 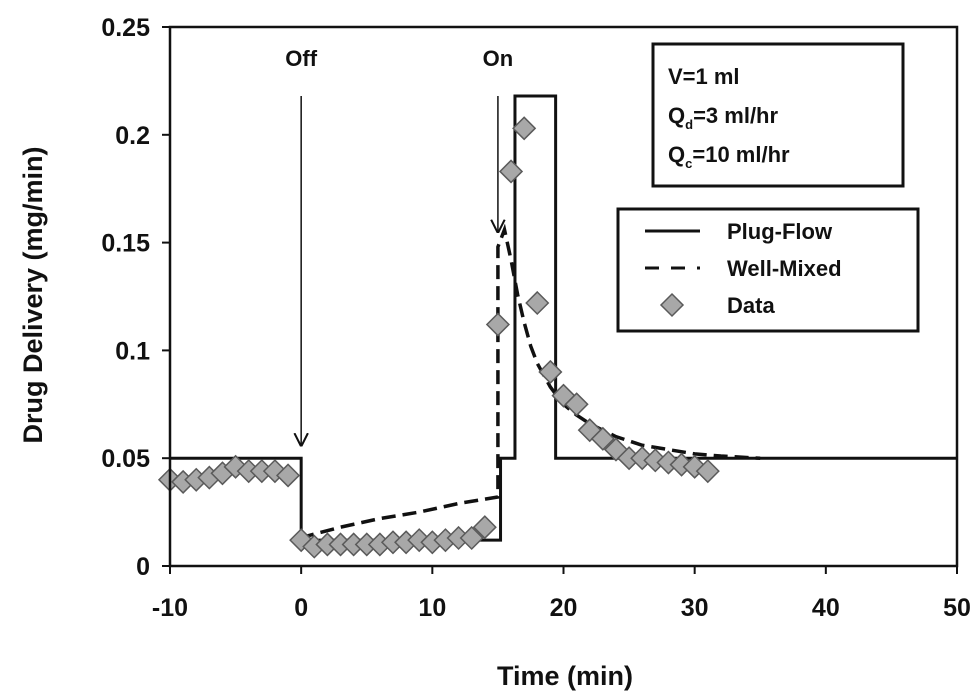 I want to click on parameter-line: Qd=3 ml/hr, so click(x=723, y=117).